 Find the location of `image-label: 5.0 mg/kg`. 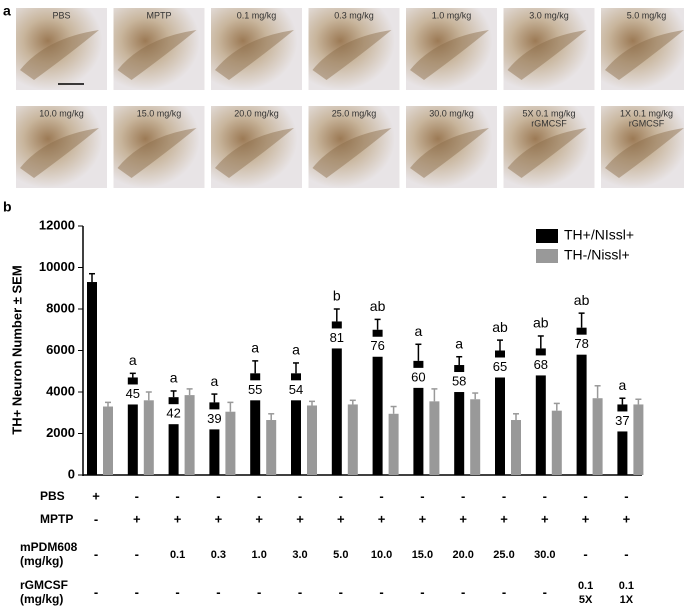

image-label: 5.0 mg/kg is located at coordinates (647, 15).